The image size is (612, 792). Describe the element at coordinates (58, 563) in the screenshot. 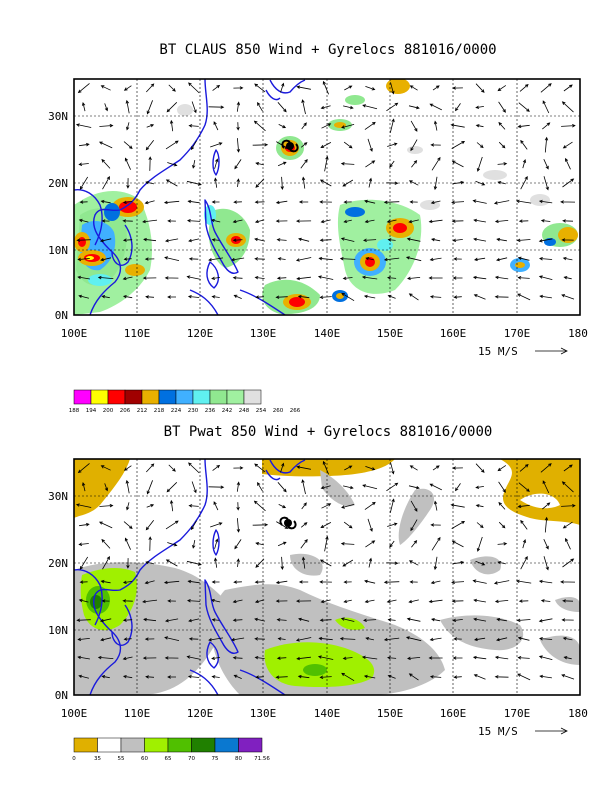

I see `lat-label: 20N` at that location.